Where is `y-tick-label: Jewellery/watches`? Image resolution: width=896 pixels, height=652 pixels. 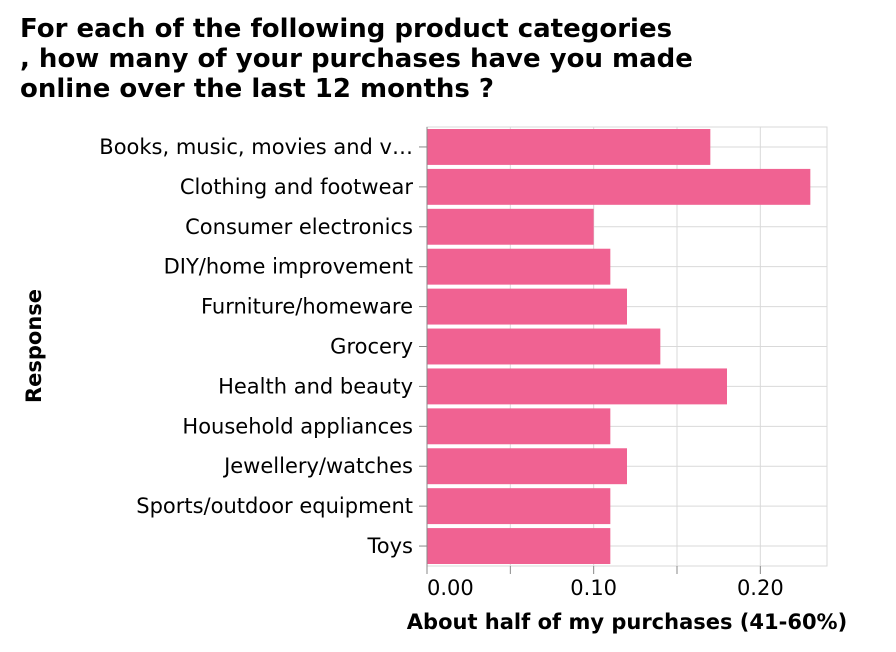
y-tick-label: Jewellery/watches is located at coordinates (317, 466).